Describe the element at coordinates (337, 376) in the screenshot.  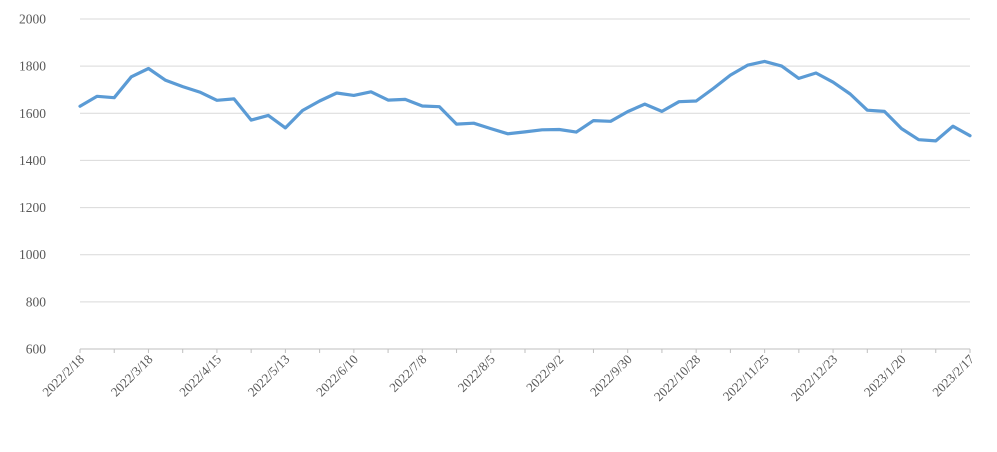
I see `x-axis-label: 2022/6/10` at that location.